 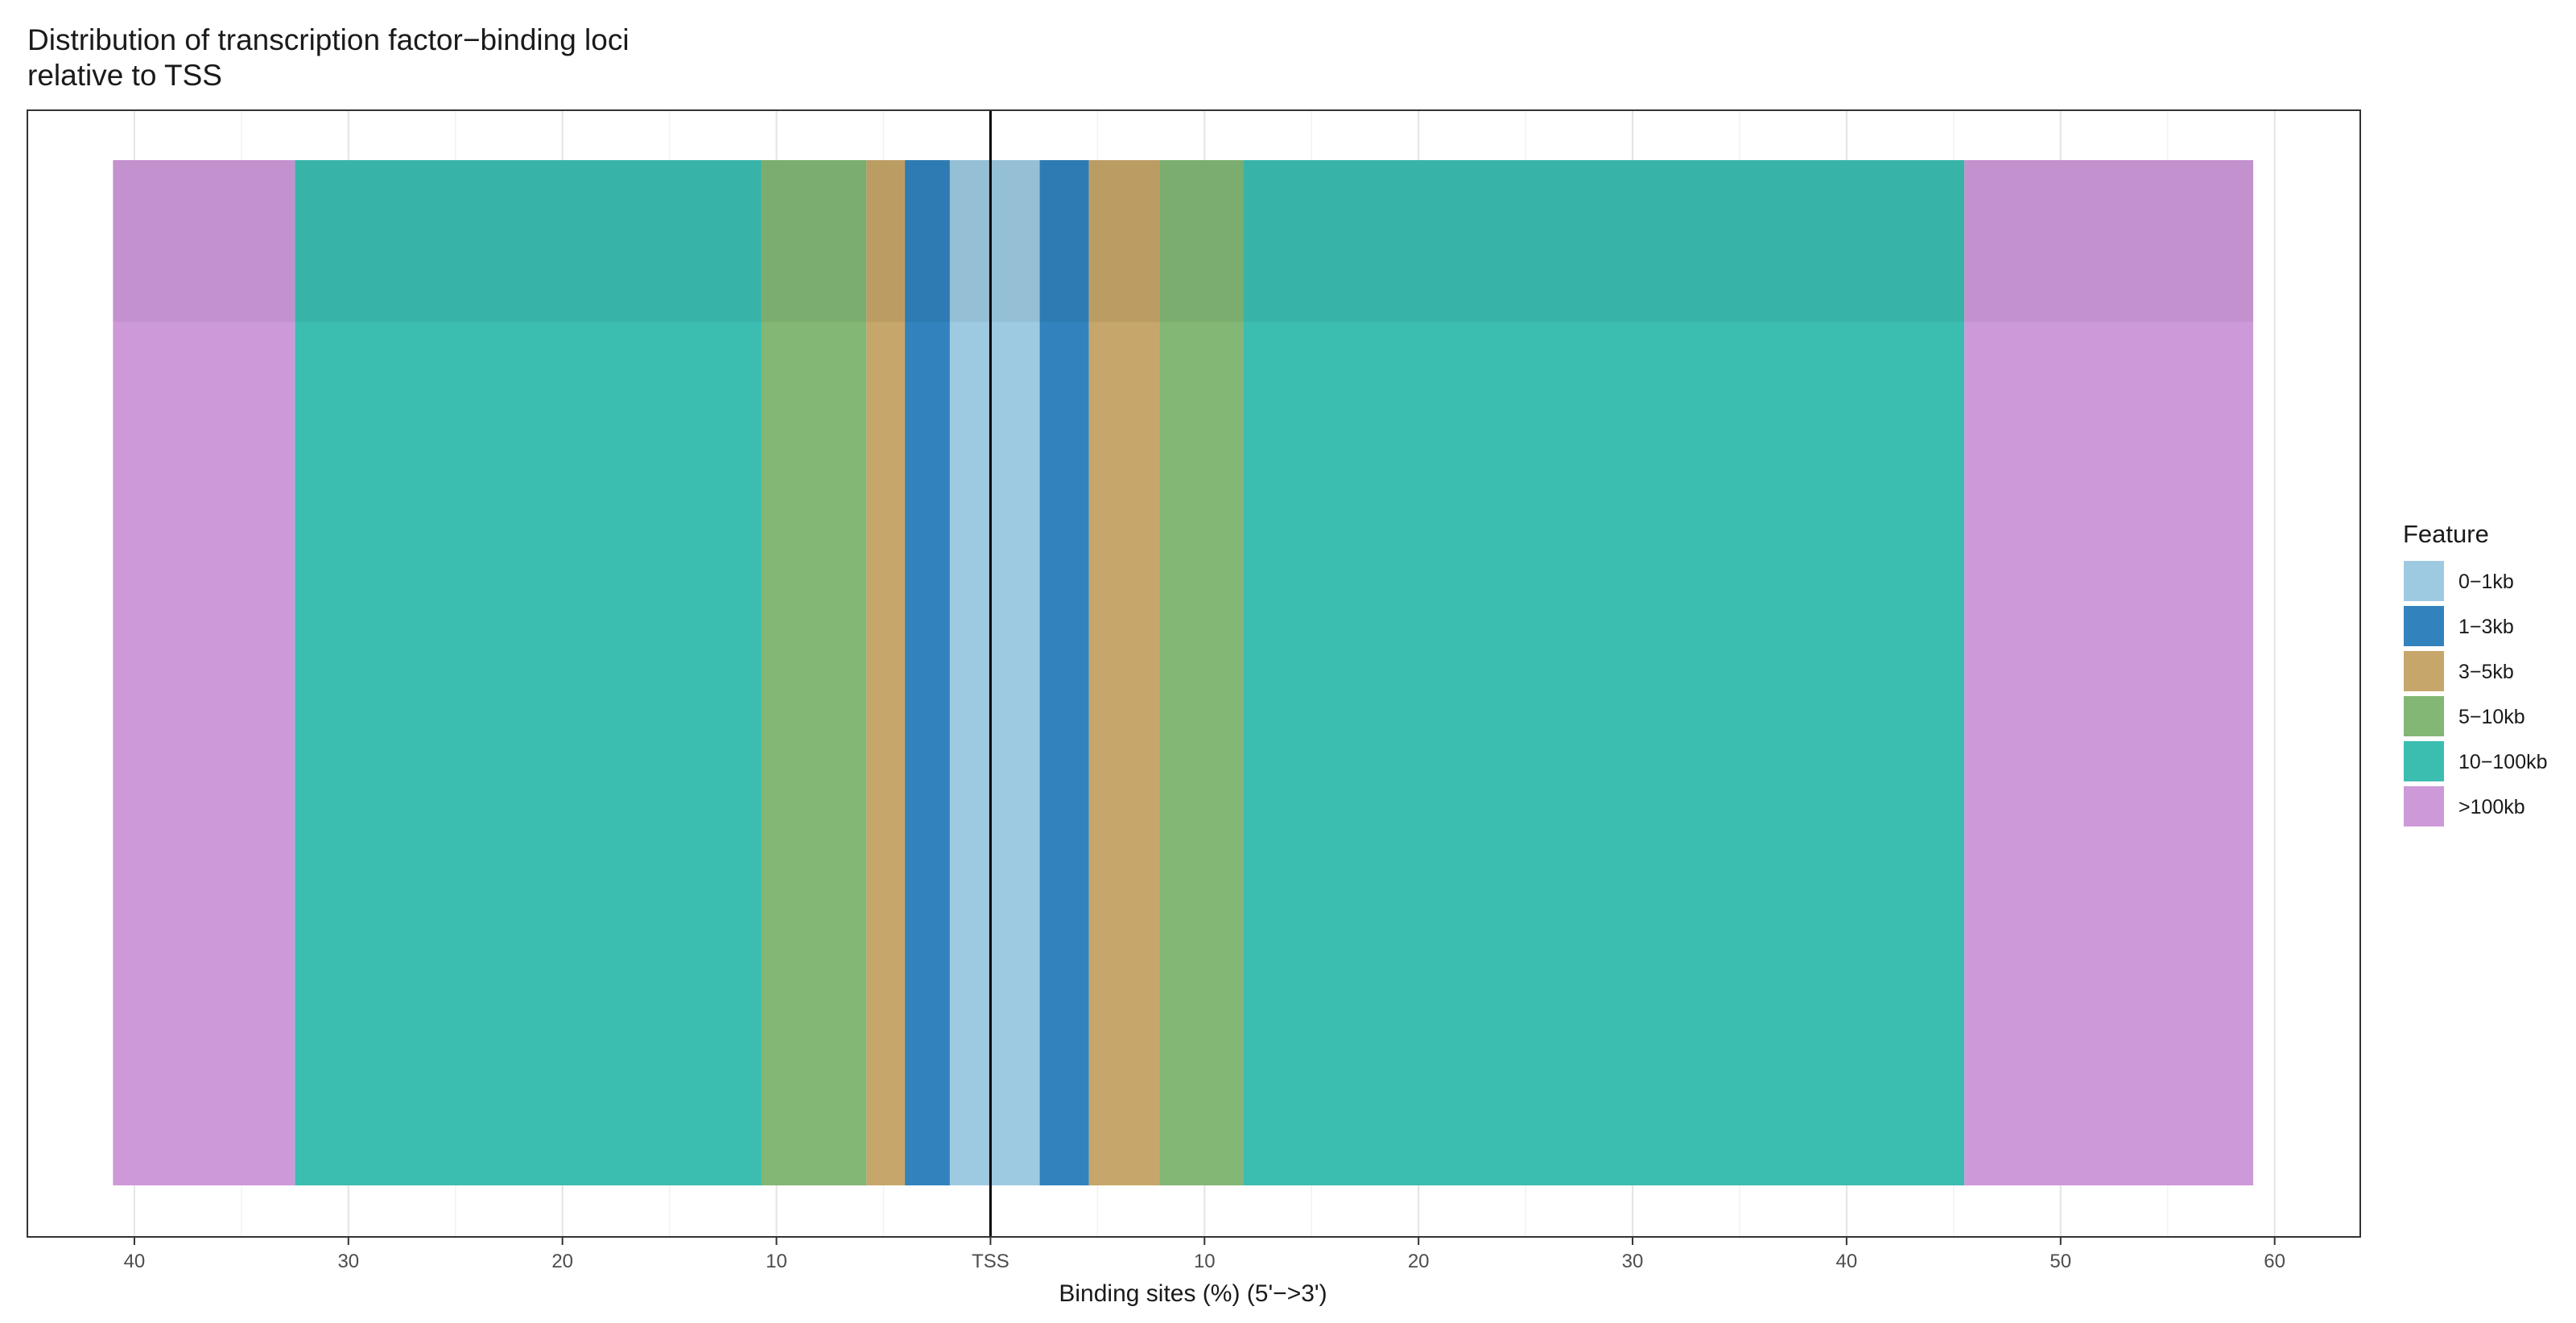 I want to click on chart-title-line-2: relative to TSS, so click(x=124, y=75).